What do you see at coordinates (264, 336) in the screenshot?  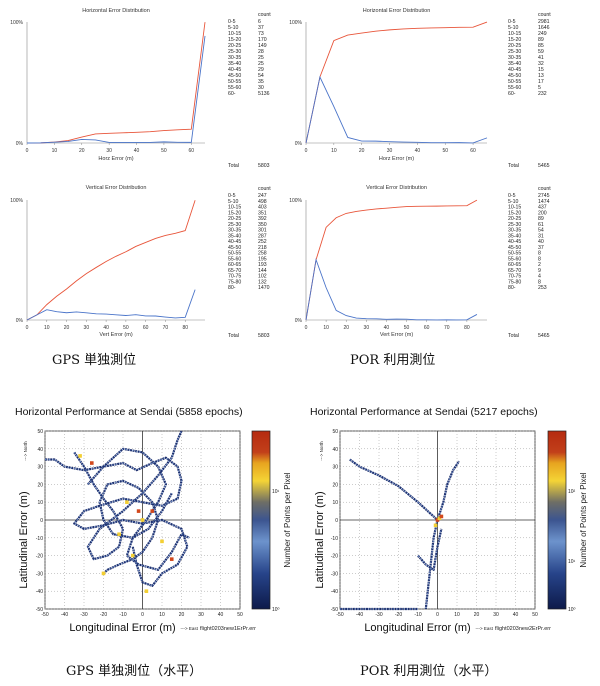 I see `total-value: 5803` at bounding box center [264, 336].